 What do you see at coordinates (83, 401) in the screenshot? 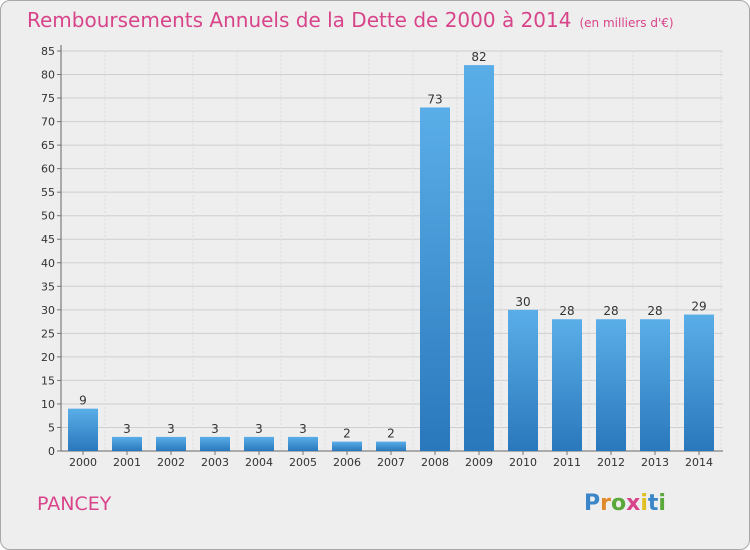
I see `bar-value-label: 9` at bounding box center [83, 401].